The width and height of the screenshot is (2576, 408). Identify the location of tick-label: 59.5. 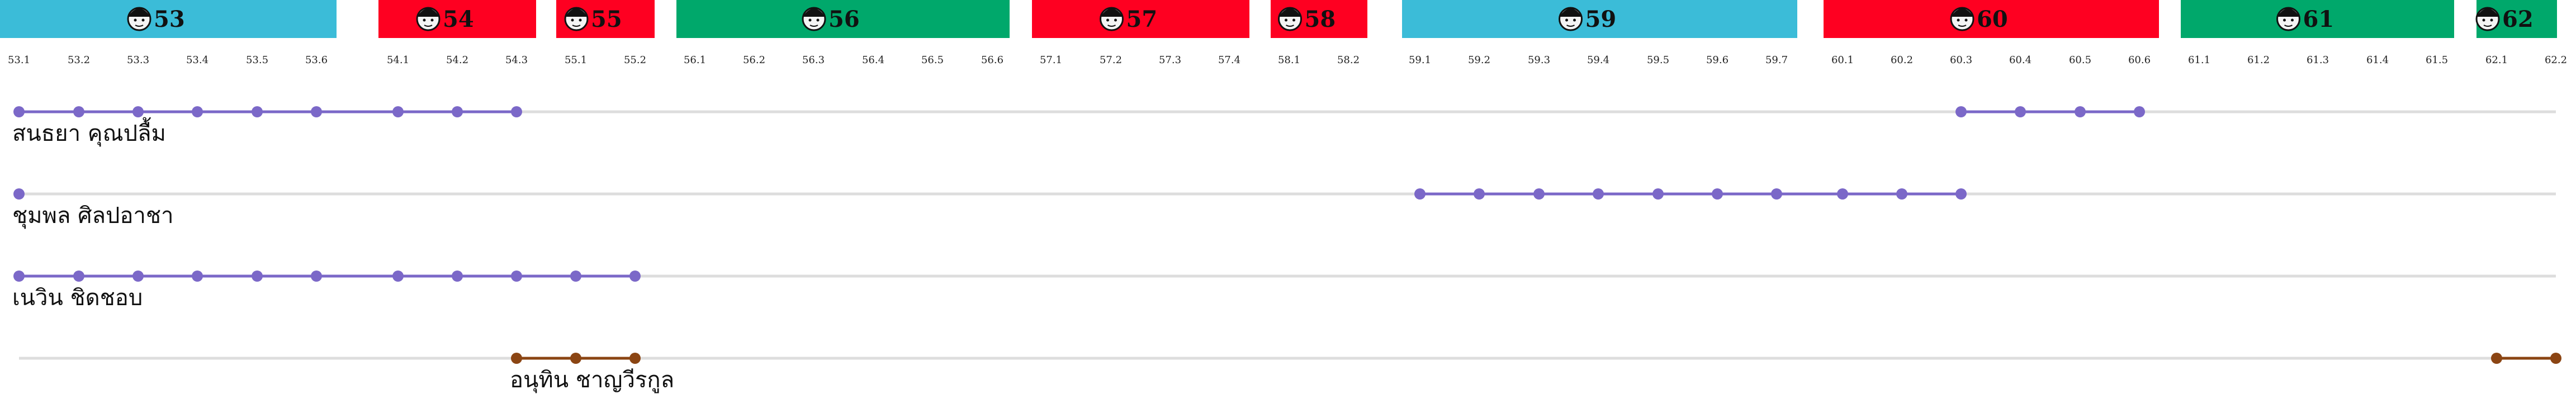
(1658, 60).